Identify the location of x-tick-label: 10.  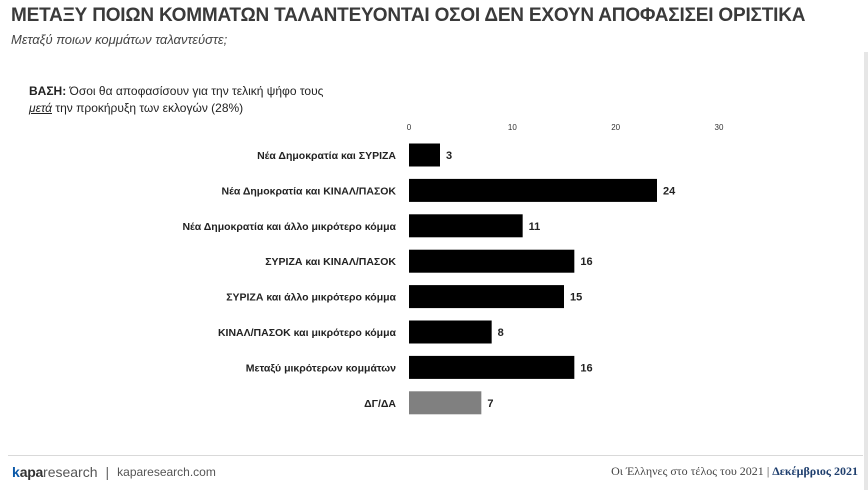
(512, 127).